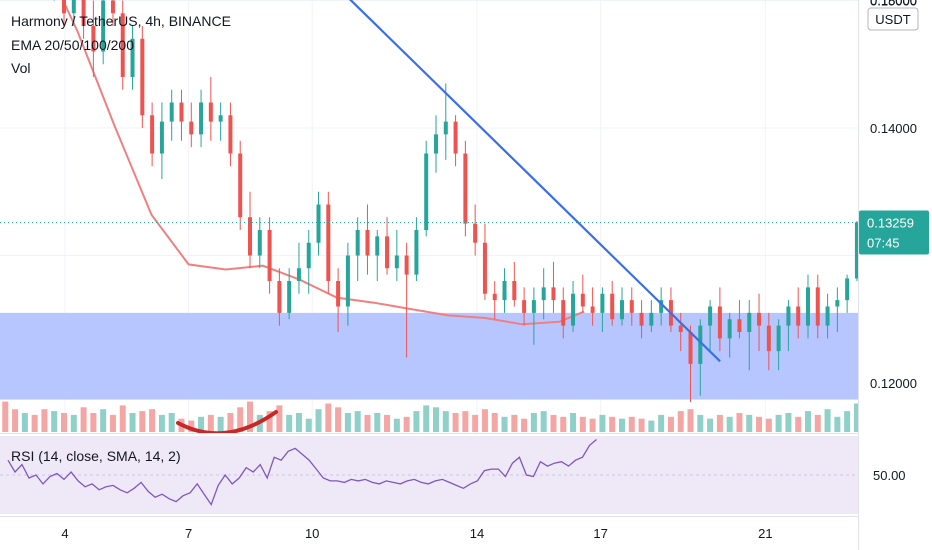 The image size is (932, 550). What do you see at coordinates (893, 383) in the screenshot?
I see `price-tick-label: 0.12000` at bounding box center [893, 383].